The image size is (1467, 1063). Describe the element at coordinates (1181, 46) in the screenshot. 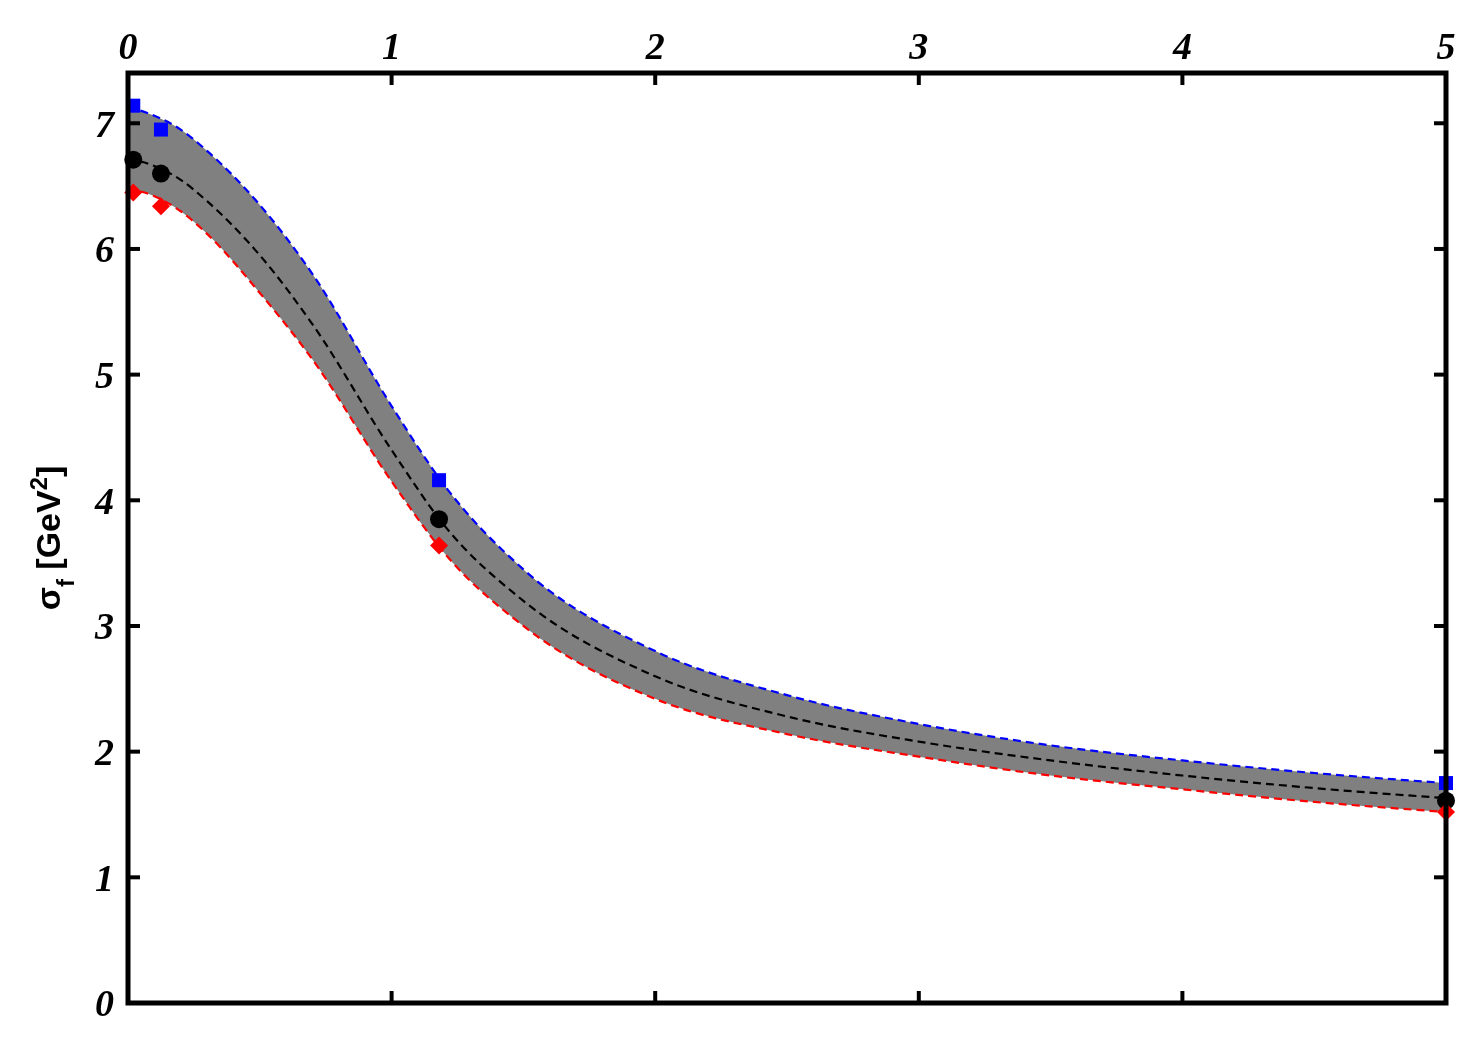

I see `x-tick-label: 4` at that location.